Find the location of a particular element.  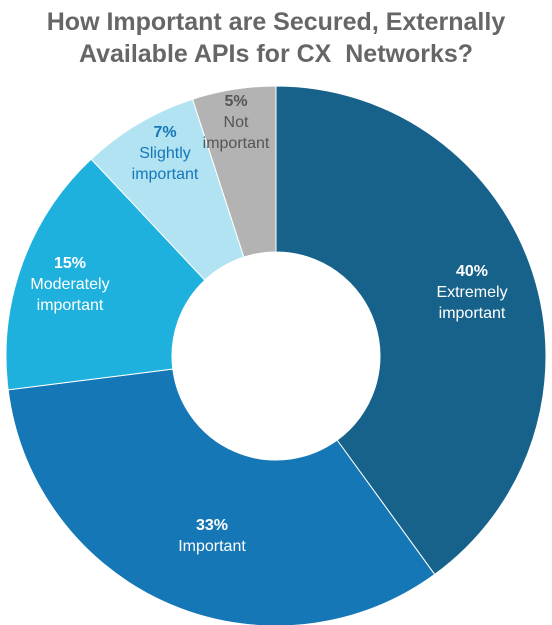

donut-slice-moderately-important is located at coordinates (105, 274).